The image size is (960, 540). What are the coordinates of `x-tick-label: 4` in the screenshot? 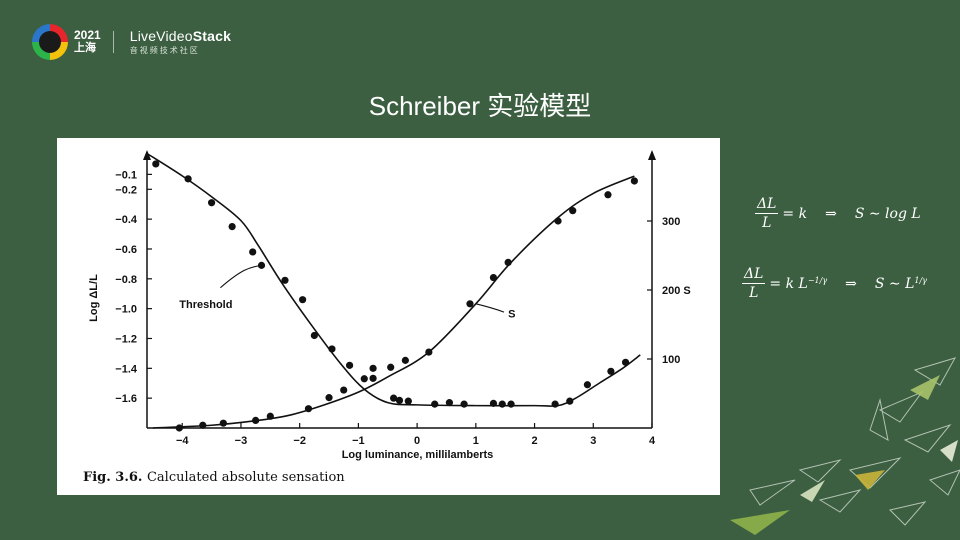 It's located at (652, 441).